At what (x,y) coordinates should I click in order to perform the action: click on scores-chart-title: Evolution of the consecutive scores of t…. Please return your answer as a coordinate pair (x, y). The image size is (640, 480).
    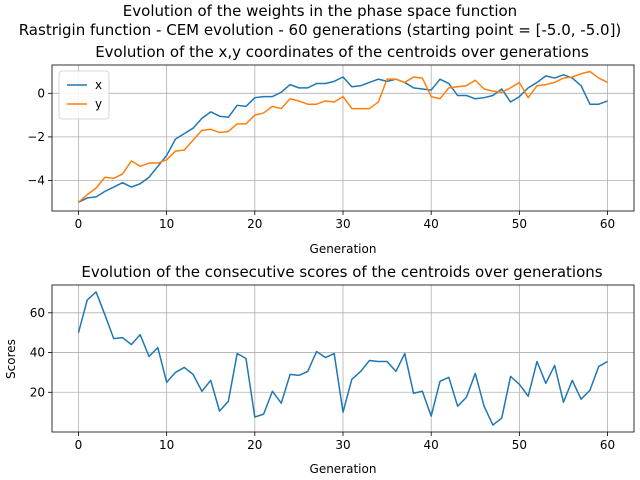
    Looking at the image, I should click on (341, 272).